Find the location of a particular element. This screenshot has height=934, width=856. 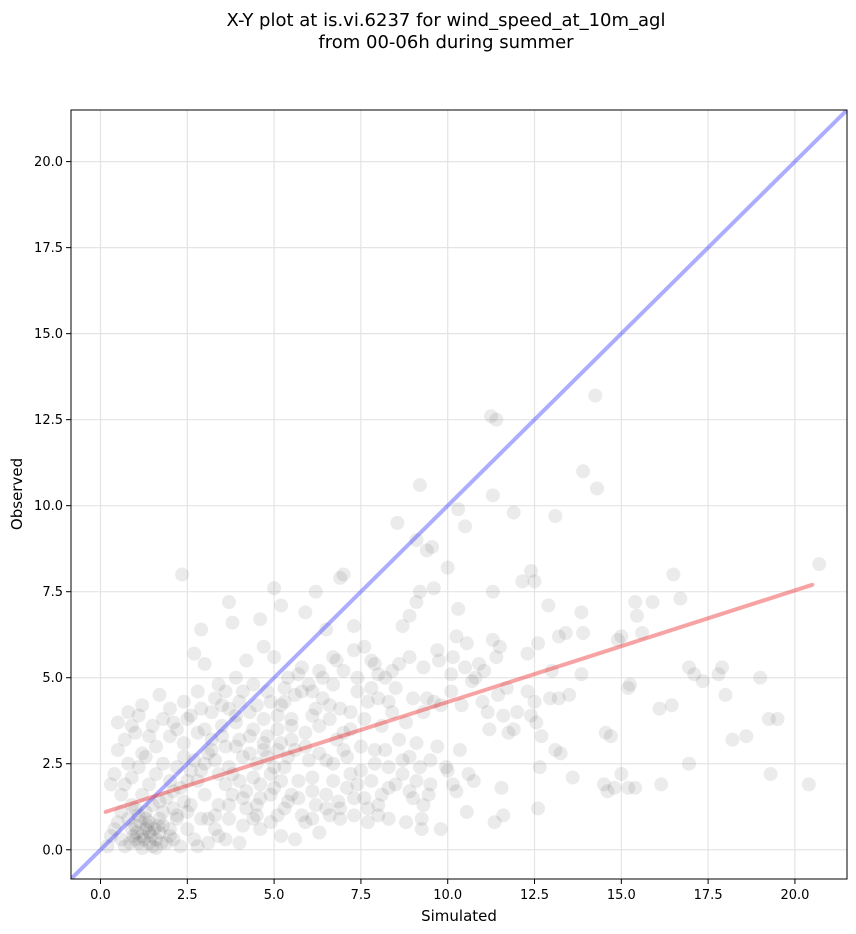

x-tick-label: 5.0 is located at coordinates (274, 895).